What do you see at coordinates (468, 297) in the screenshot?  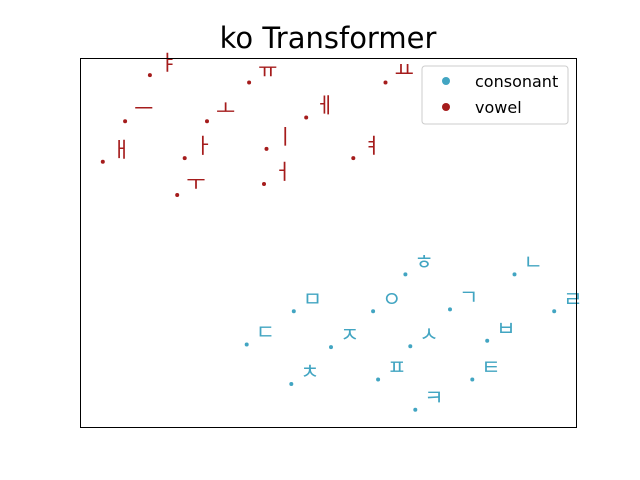 I see `consonant-point-label: ㄱ` at bounding box center [468, 297].